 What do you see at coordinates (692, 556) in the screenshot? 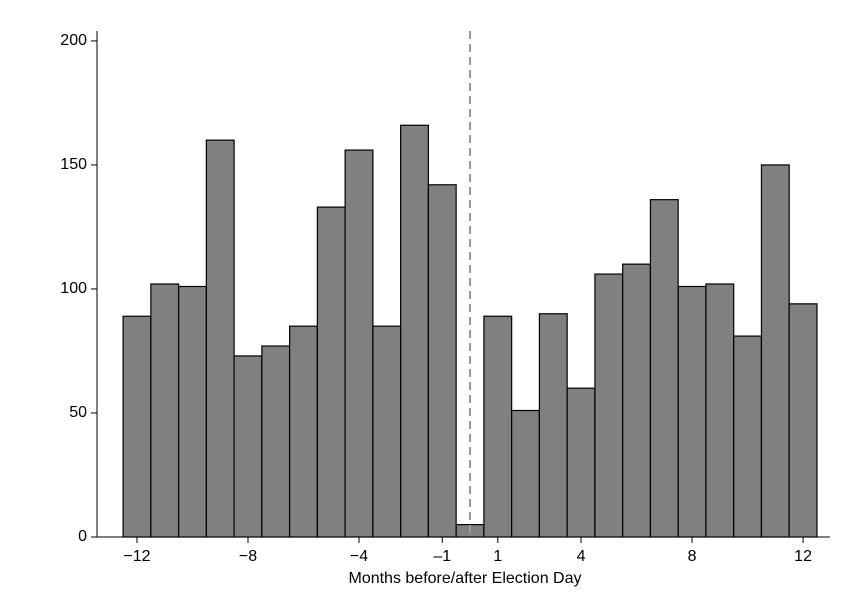
I see `x-tick-label: 8` at bounding box center [692, 556].